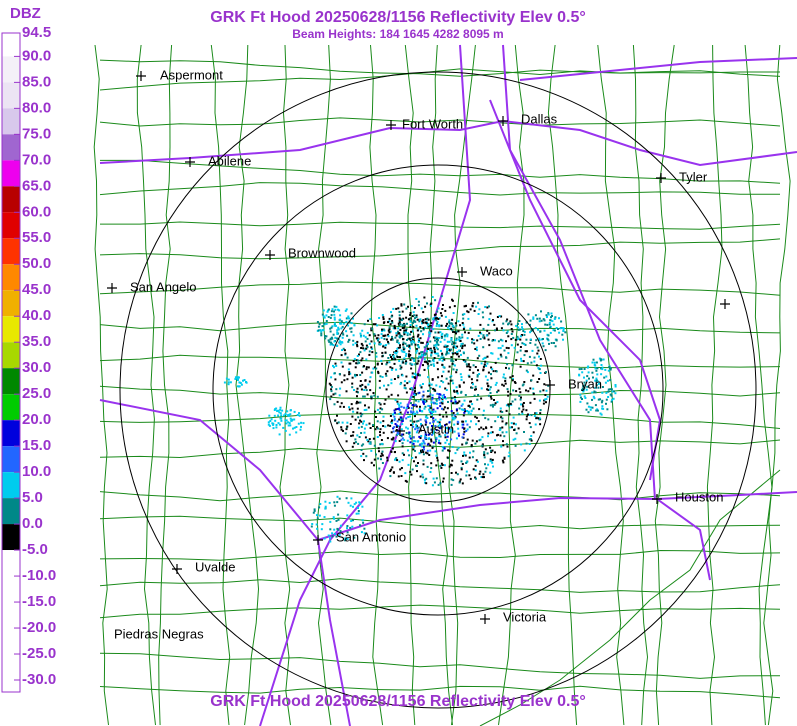  I want to click on county-line, so click(101, 385).